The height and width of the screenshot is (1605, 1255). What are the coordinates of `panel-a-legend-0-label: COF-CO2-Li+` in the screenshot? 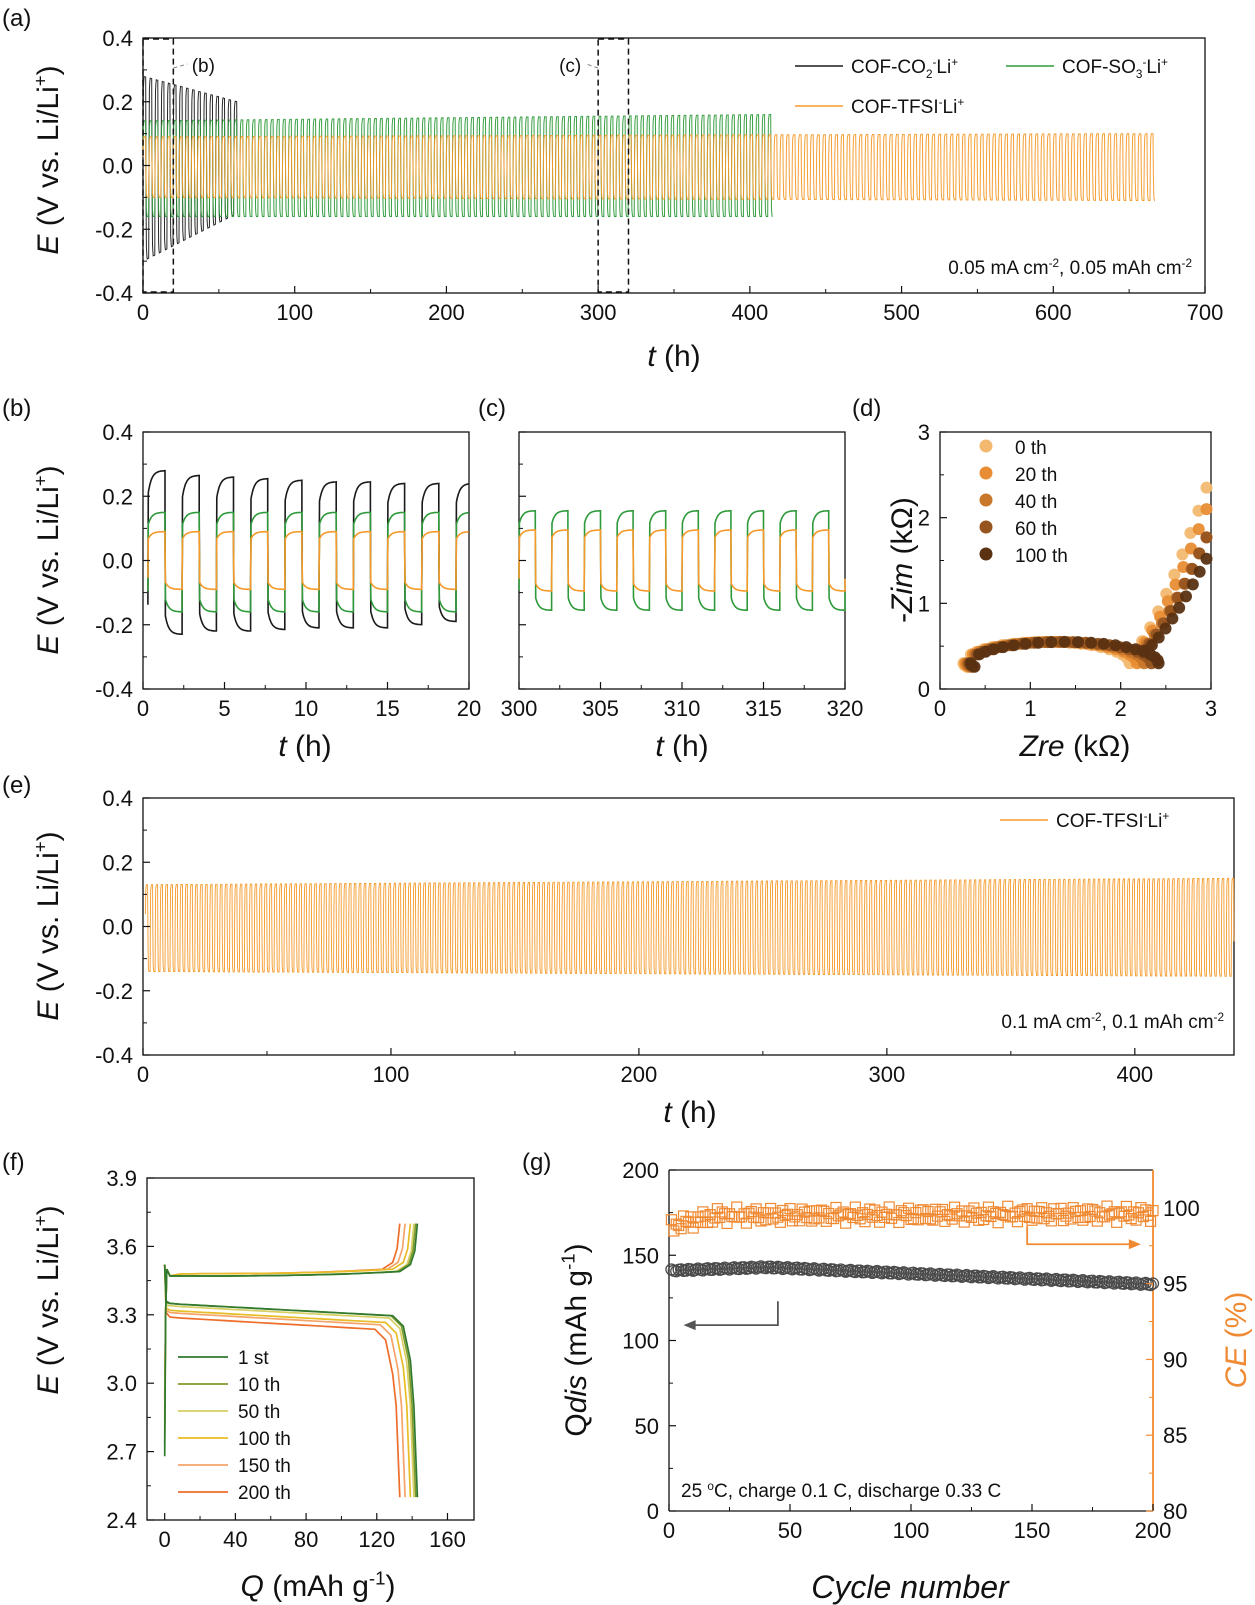 It's located at (904, 68).